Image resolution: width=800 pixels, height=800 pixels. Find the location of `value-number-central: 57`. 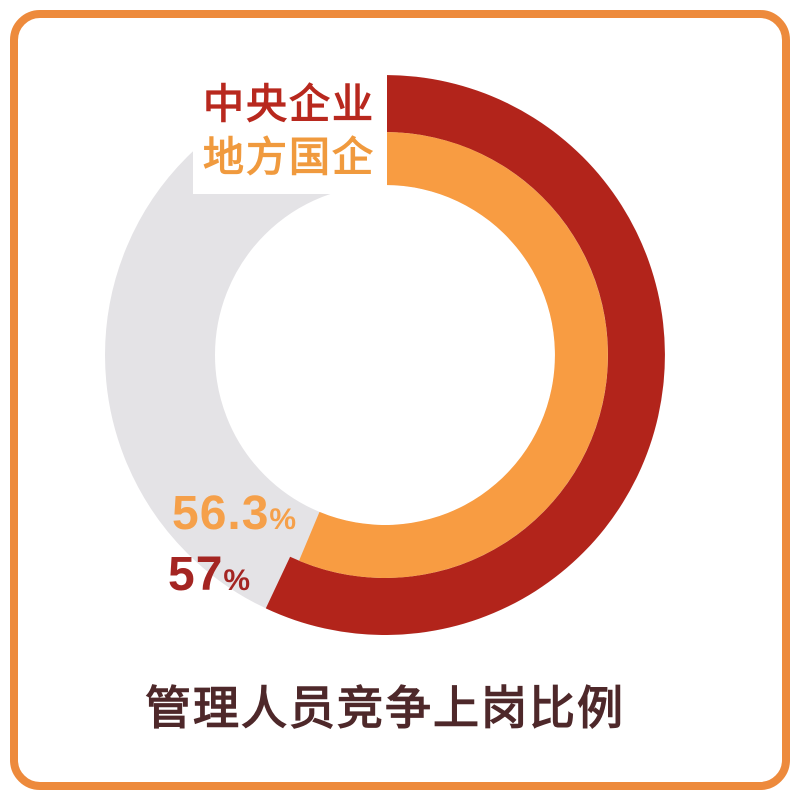

value-number-central: 57 is located at coordinates (196, 574).